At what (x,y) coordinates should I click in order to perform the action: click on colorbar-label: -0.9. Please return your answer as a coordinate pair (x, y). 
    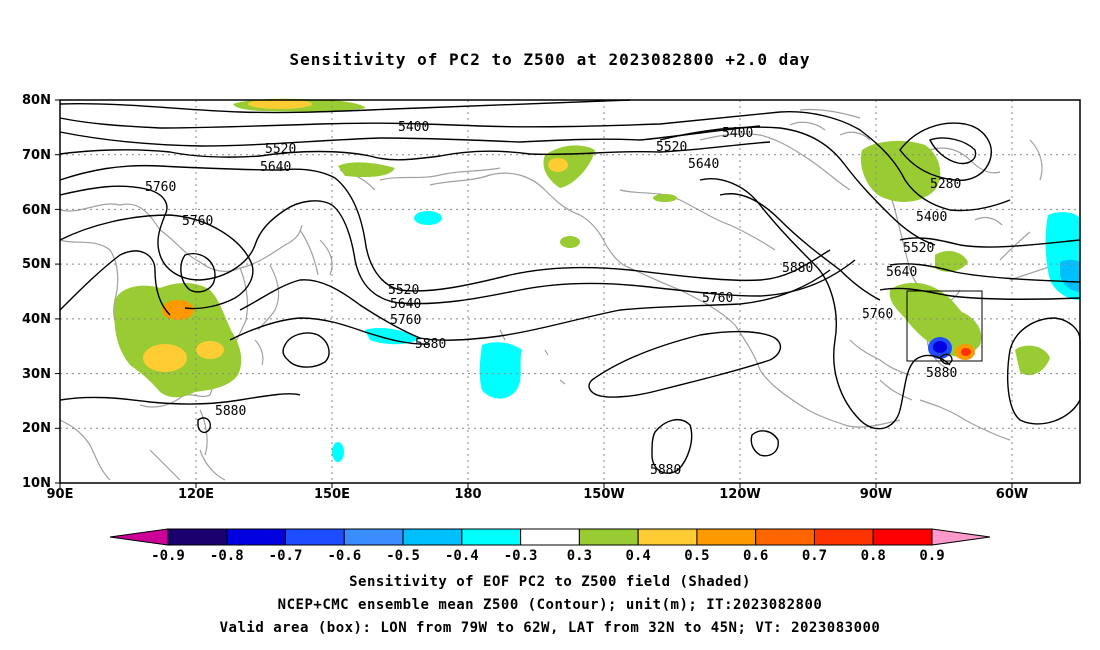
    Looking at the image, I should click on (168, 556).